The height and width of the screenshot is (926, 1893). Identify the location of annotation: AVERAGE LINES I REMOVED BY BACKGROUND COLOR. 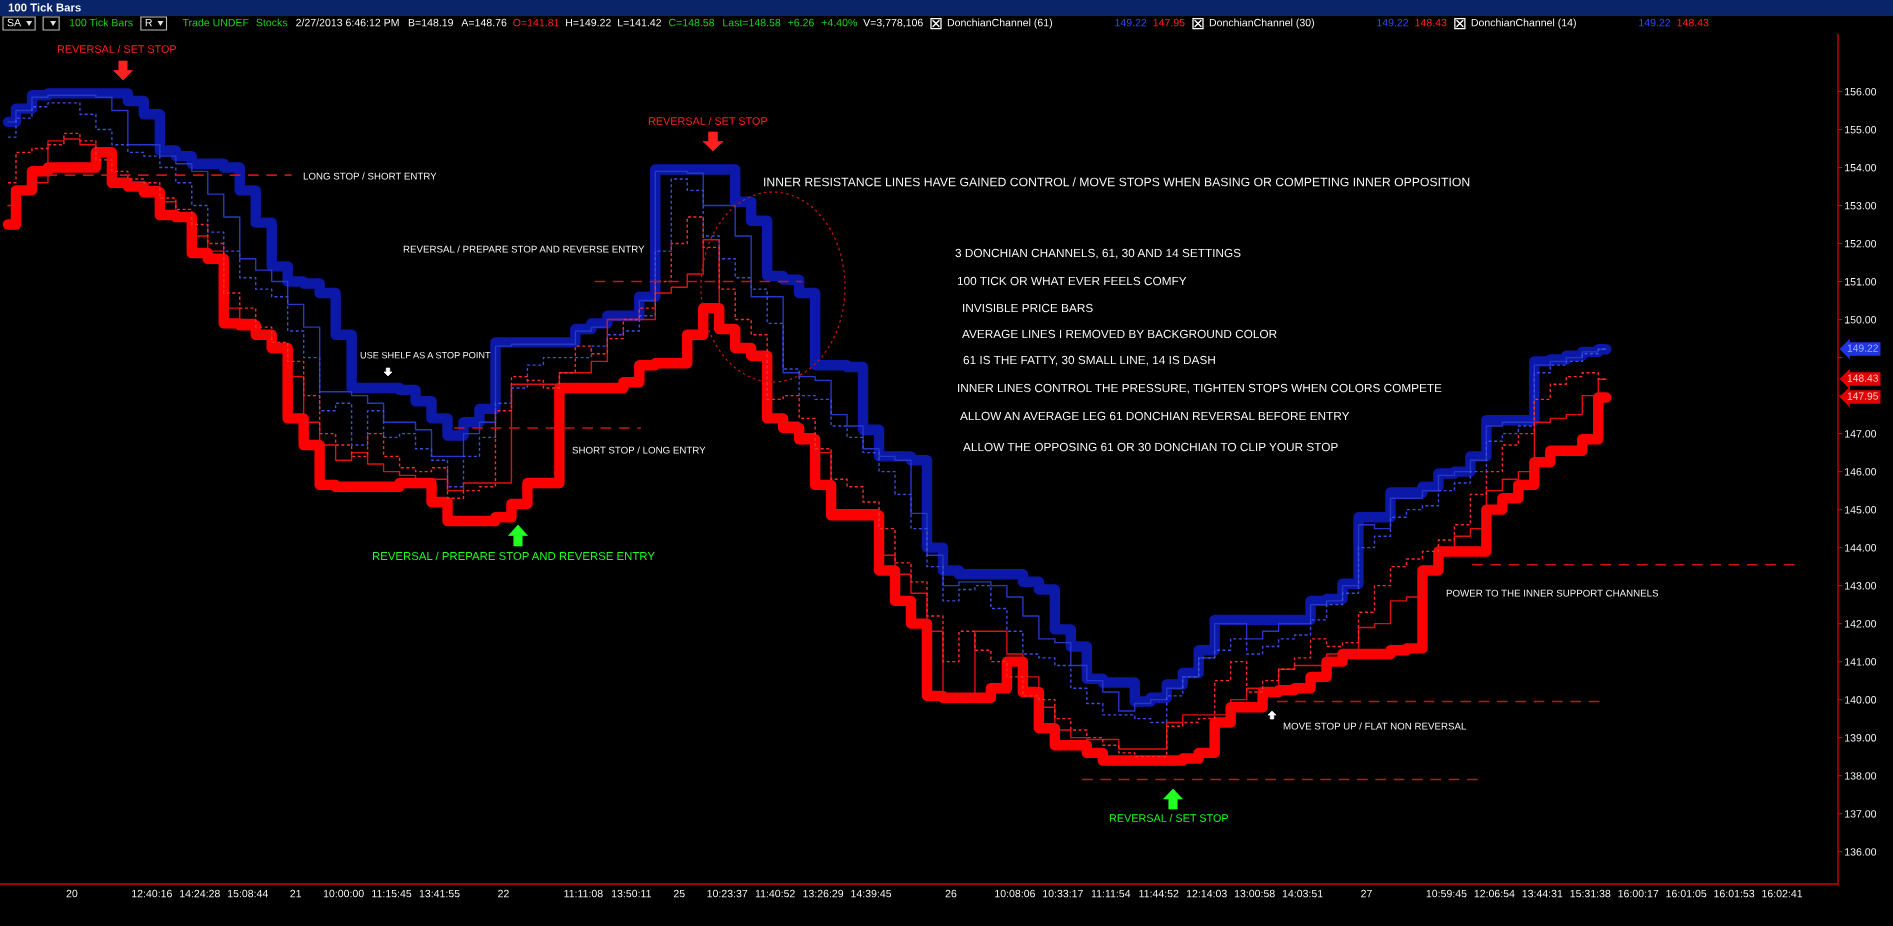
(1119, 334).